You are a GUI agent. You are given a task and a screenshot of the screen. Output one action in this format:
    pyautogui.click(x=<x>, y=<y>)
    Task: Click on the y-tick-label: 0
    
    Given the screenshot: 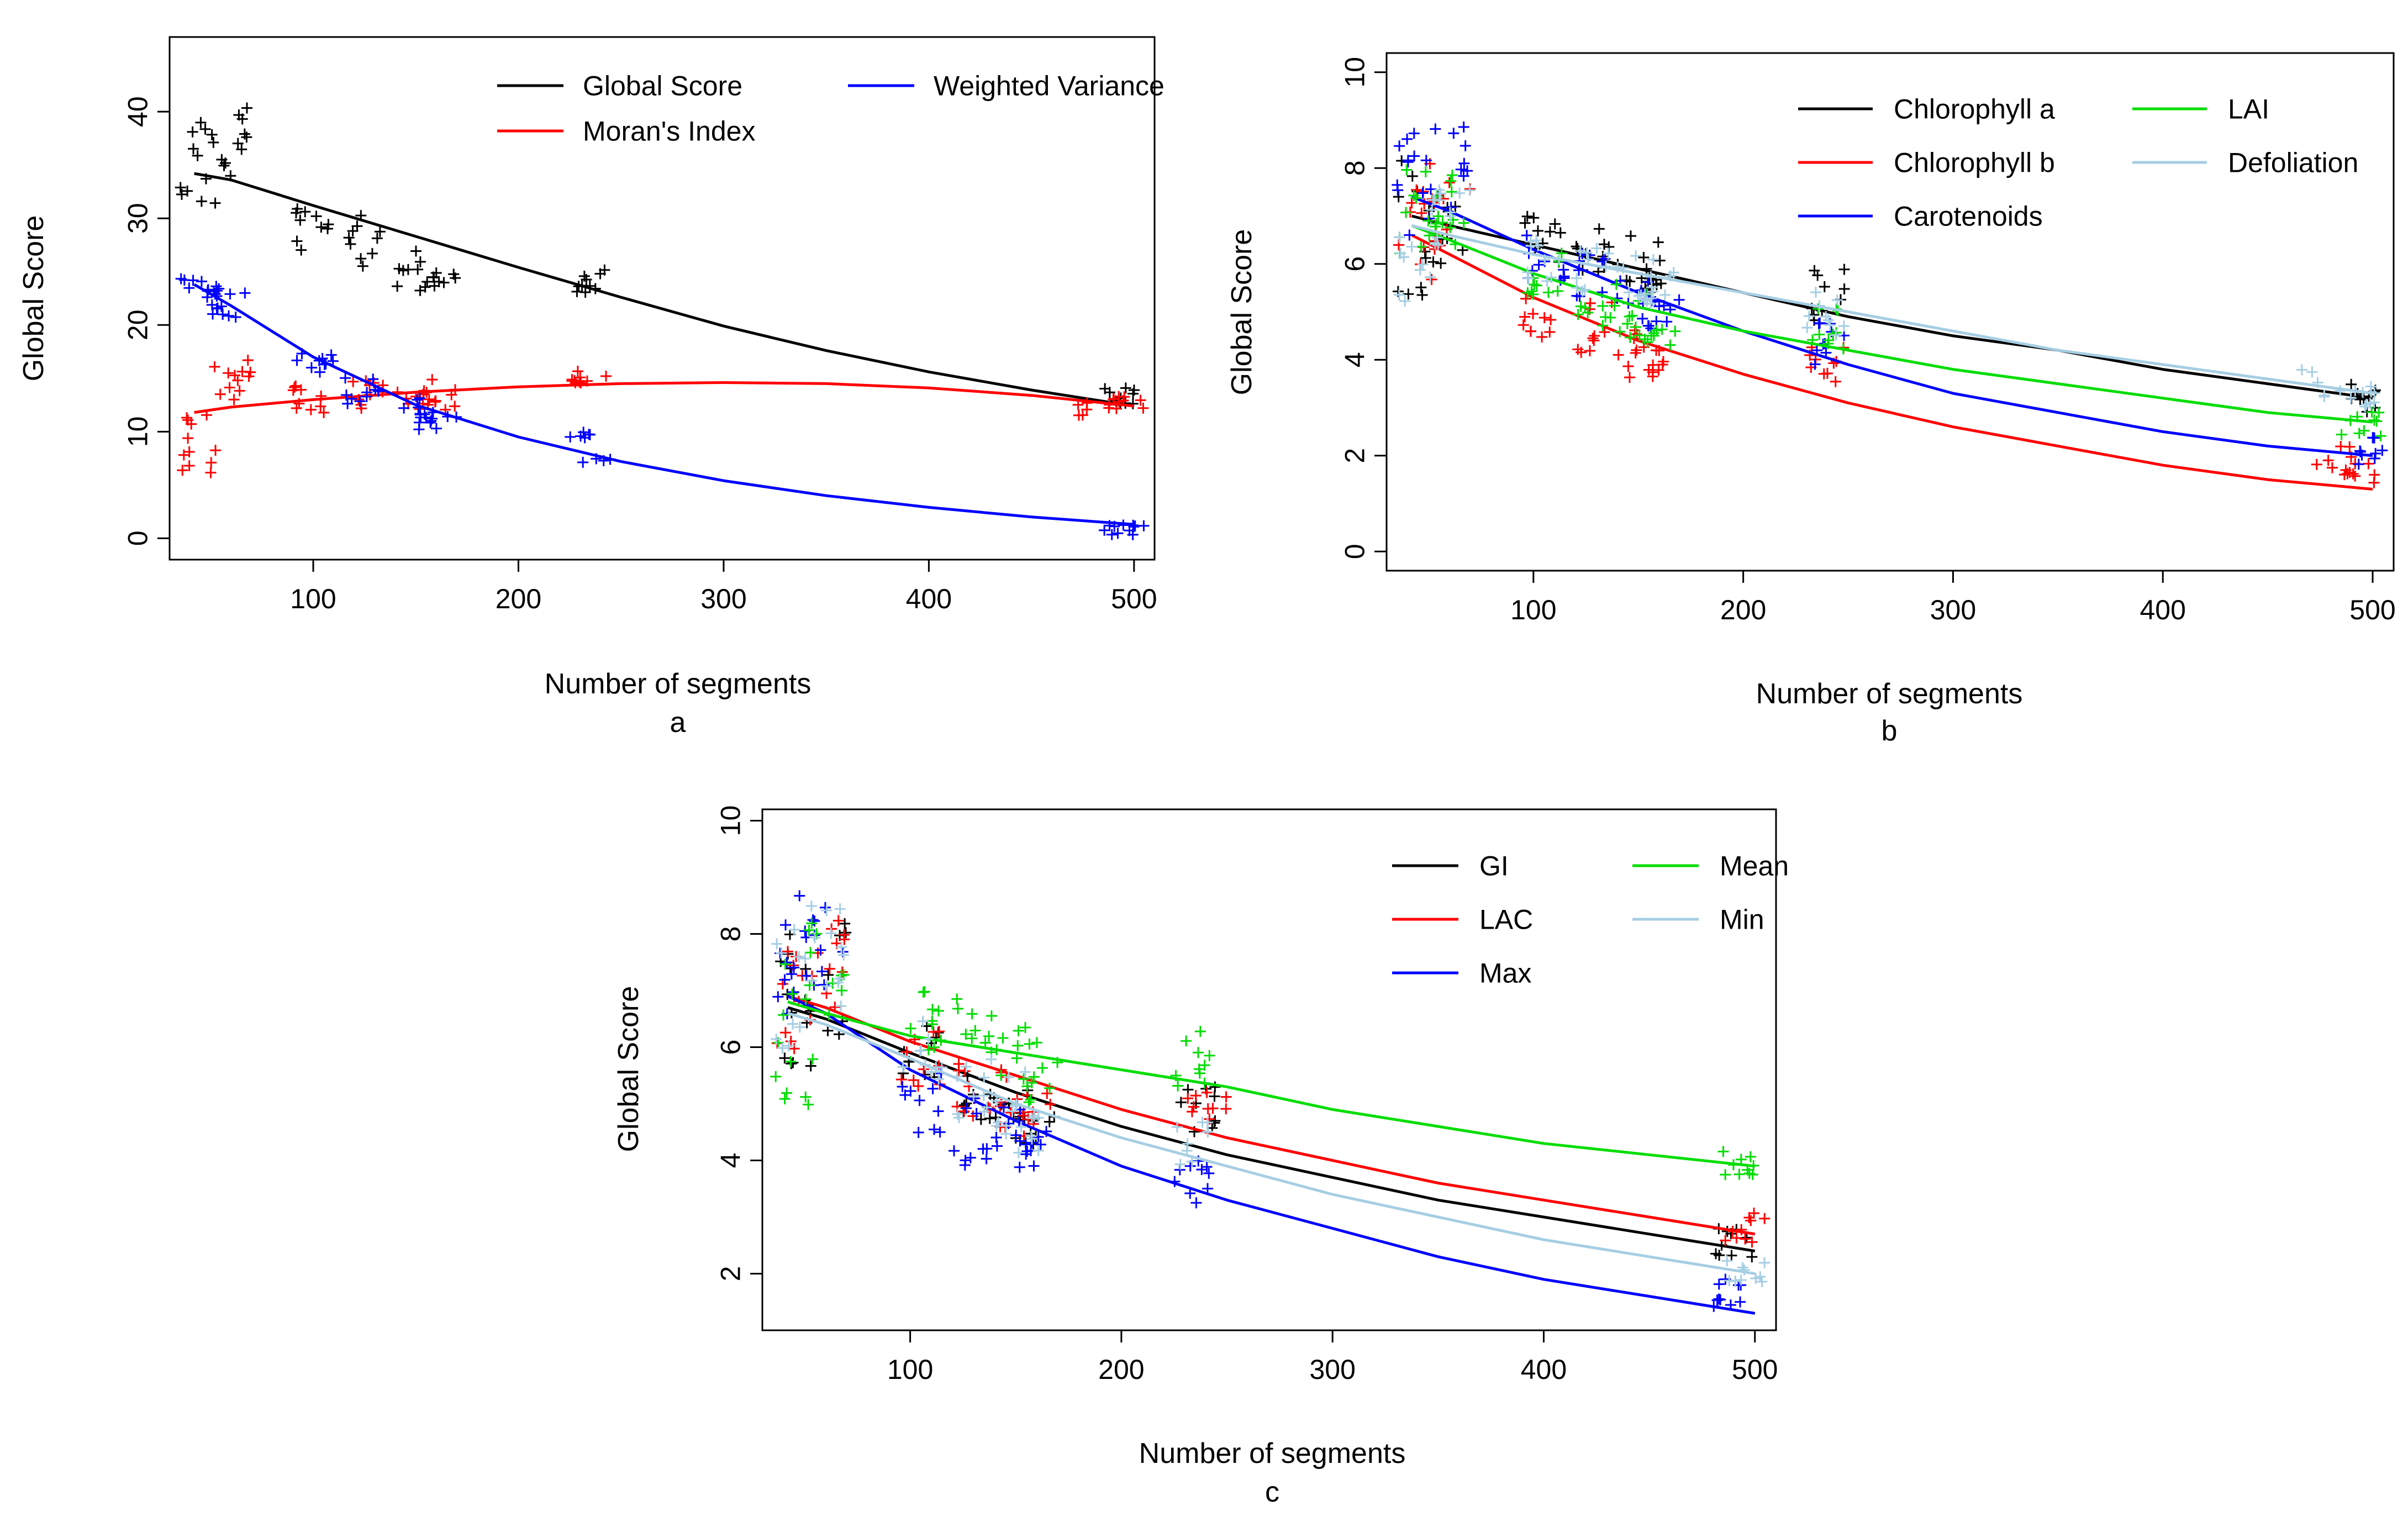 What is the action you would take?
    pyautogui.click(x=1356, y=551)
    